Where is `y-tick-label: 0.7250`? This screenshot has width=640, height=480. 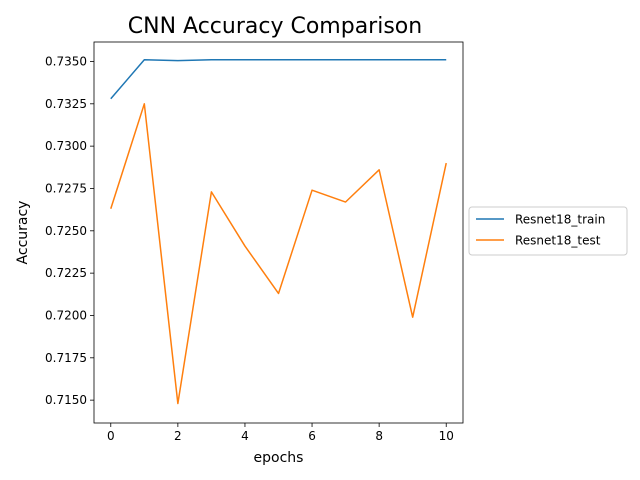 y-tick-label: 0.7250 is located at coordinates (66, 231).